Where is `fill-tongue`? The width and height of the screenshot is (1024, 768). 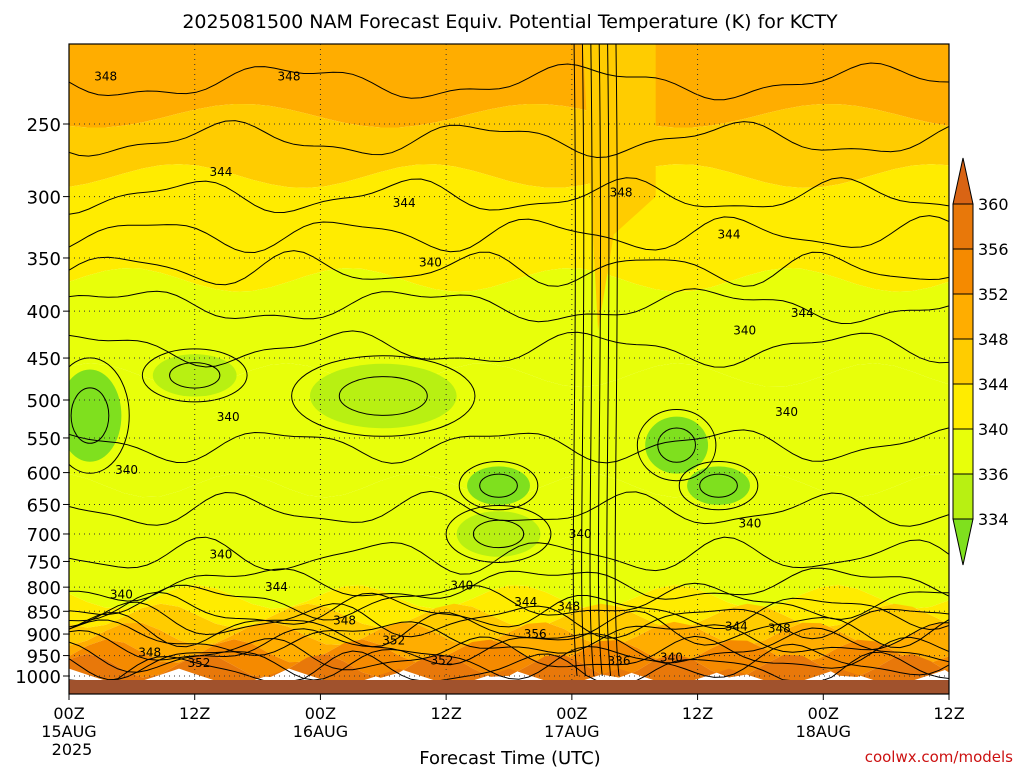
fill-tongue is located at coordinates (619, 187).